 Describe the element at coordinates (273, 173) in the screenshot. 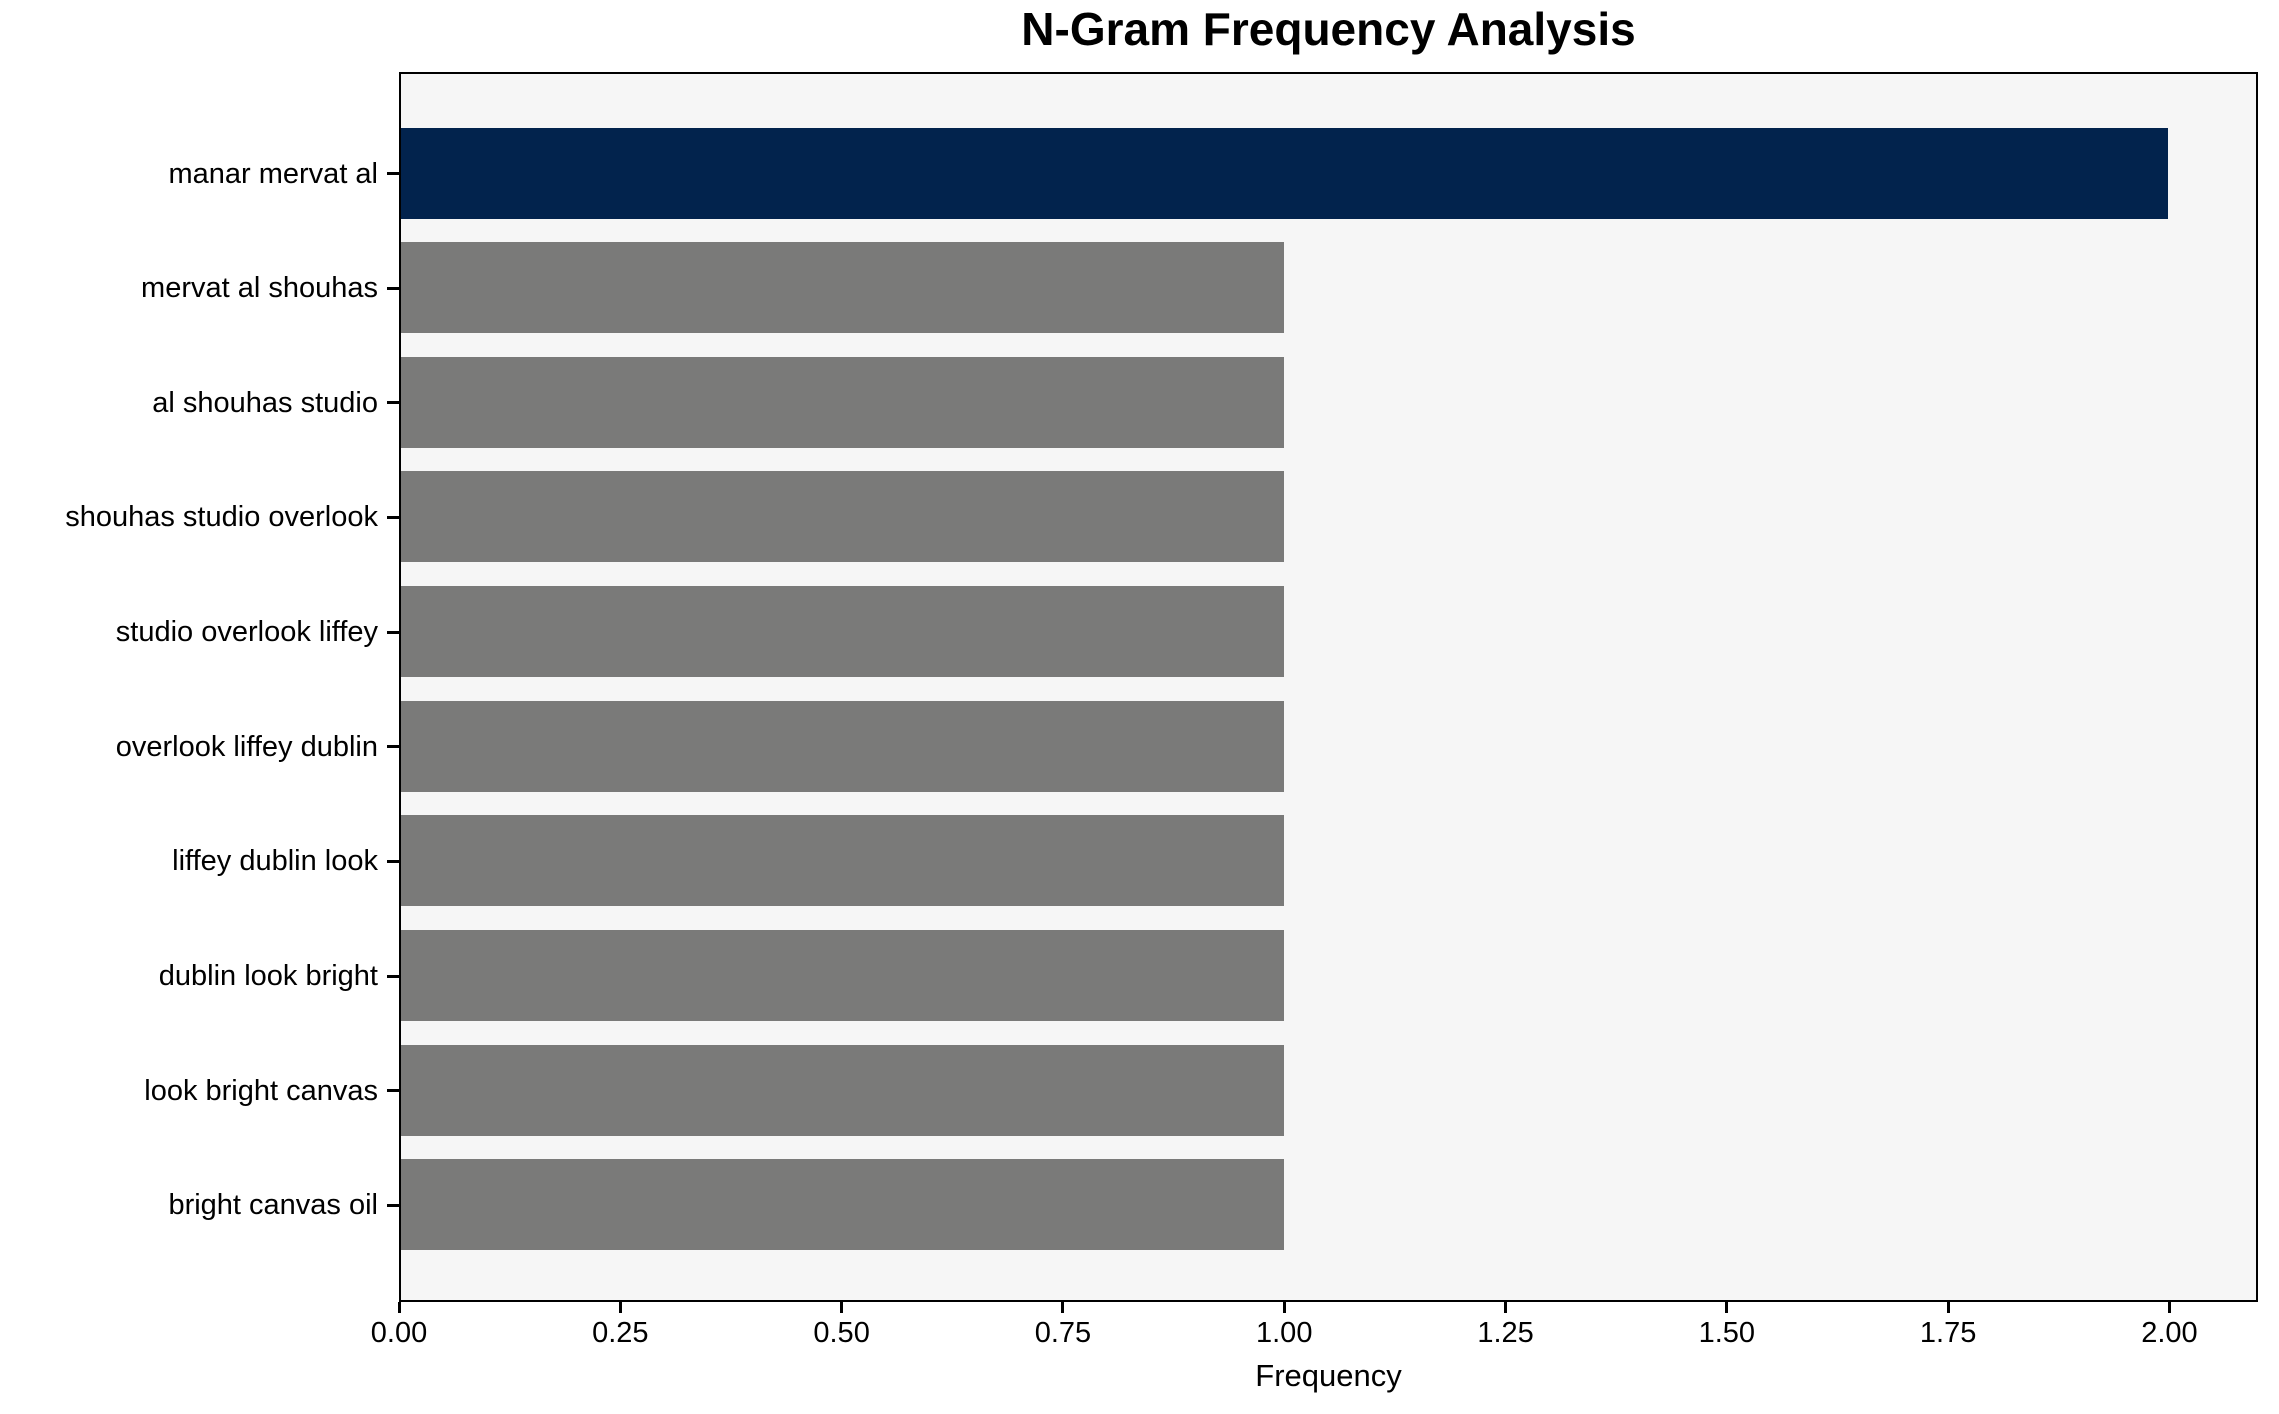

I see `y-tick-label: manar mervat al` at that location.